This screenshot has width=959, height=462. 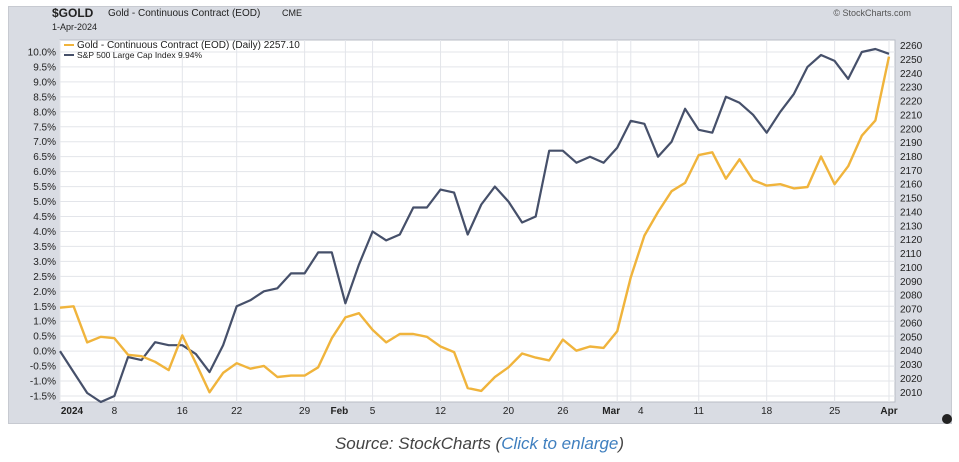 I want to click on y-left-tick-label: 8.5%, so click(x=44, y=97).